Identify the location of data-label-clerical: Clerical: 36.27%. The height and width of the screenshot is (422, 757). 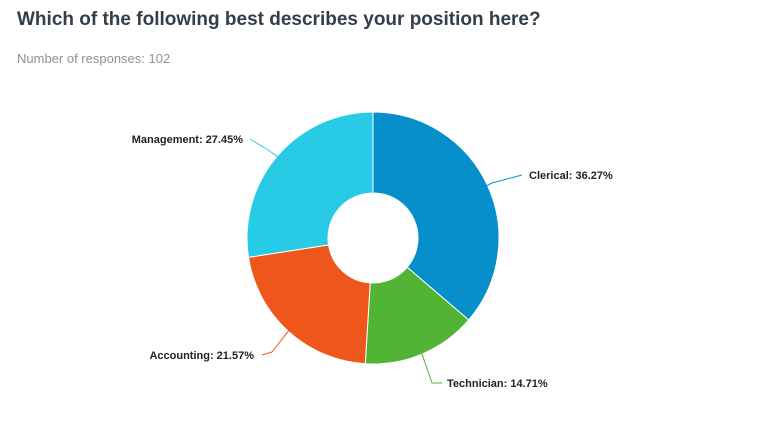
(571, 176).